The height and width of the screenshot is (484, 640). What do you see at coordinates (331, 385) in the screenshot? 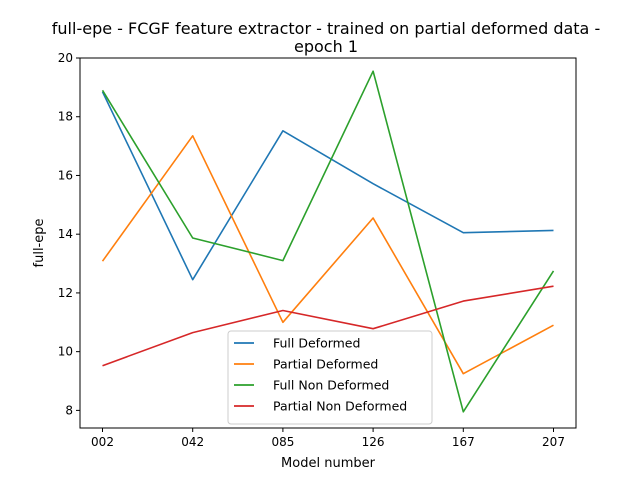
I see `legend-label: Full Non Deformed` at bounding box center [331, 385].